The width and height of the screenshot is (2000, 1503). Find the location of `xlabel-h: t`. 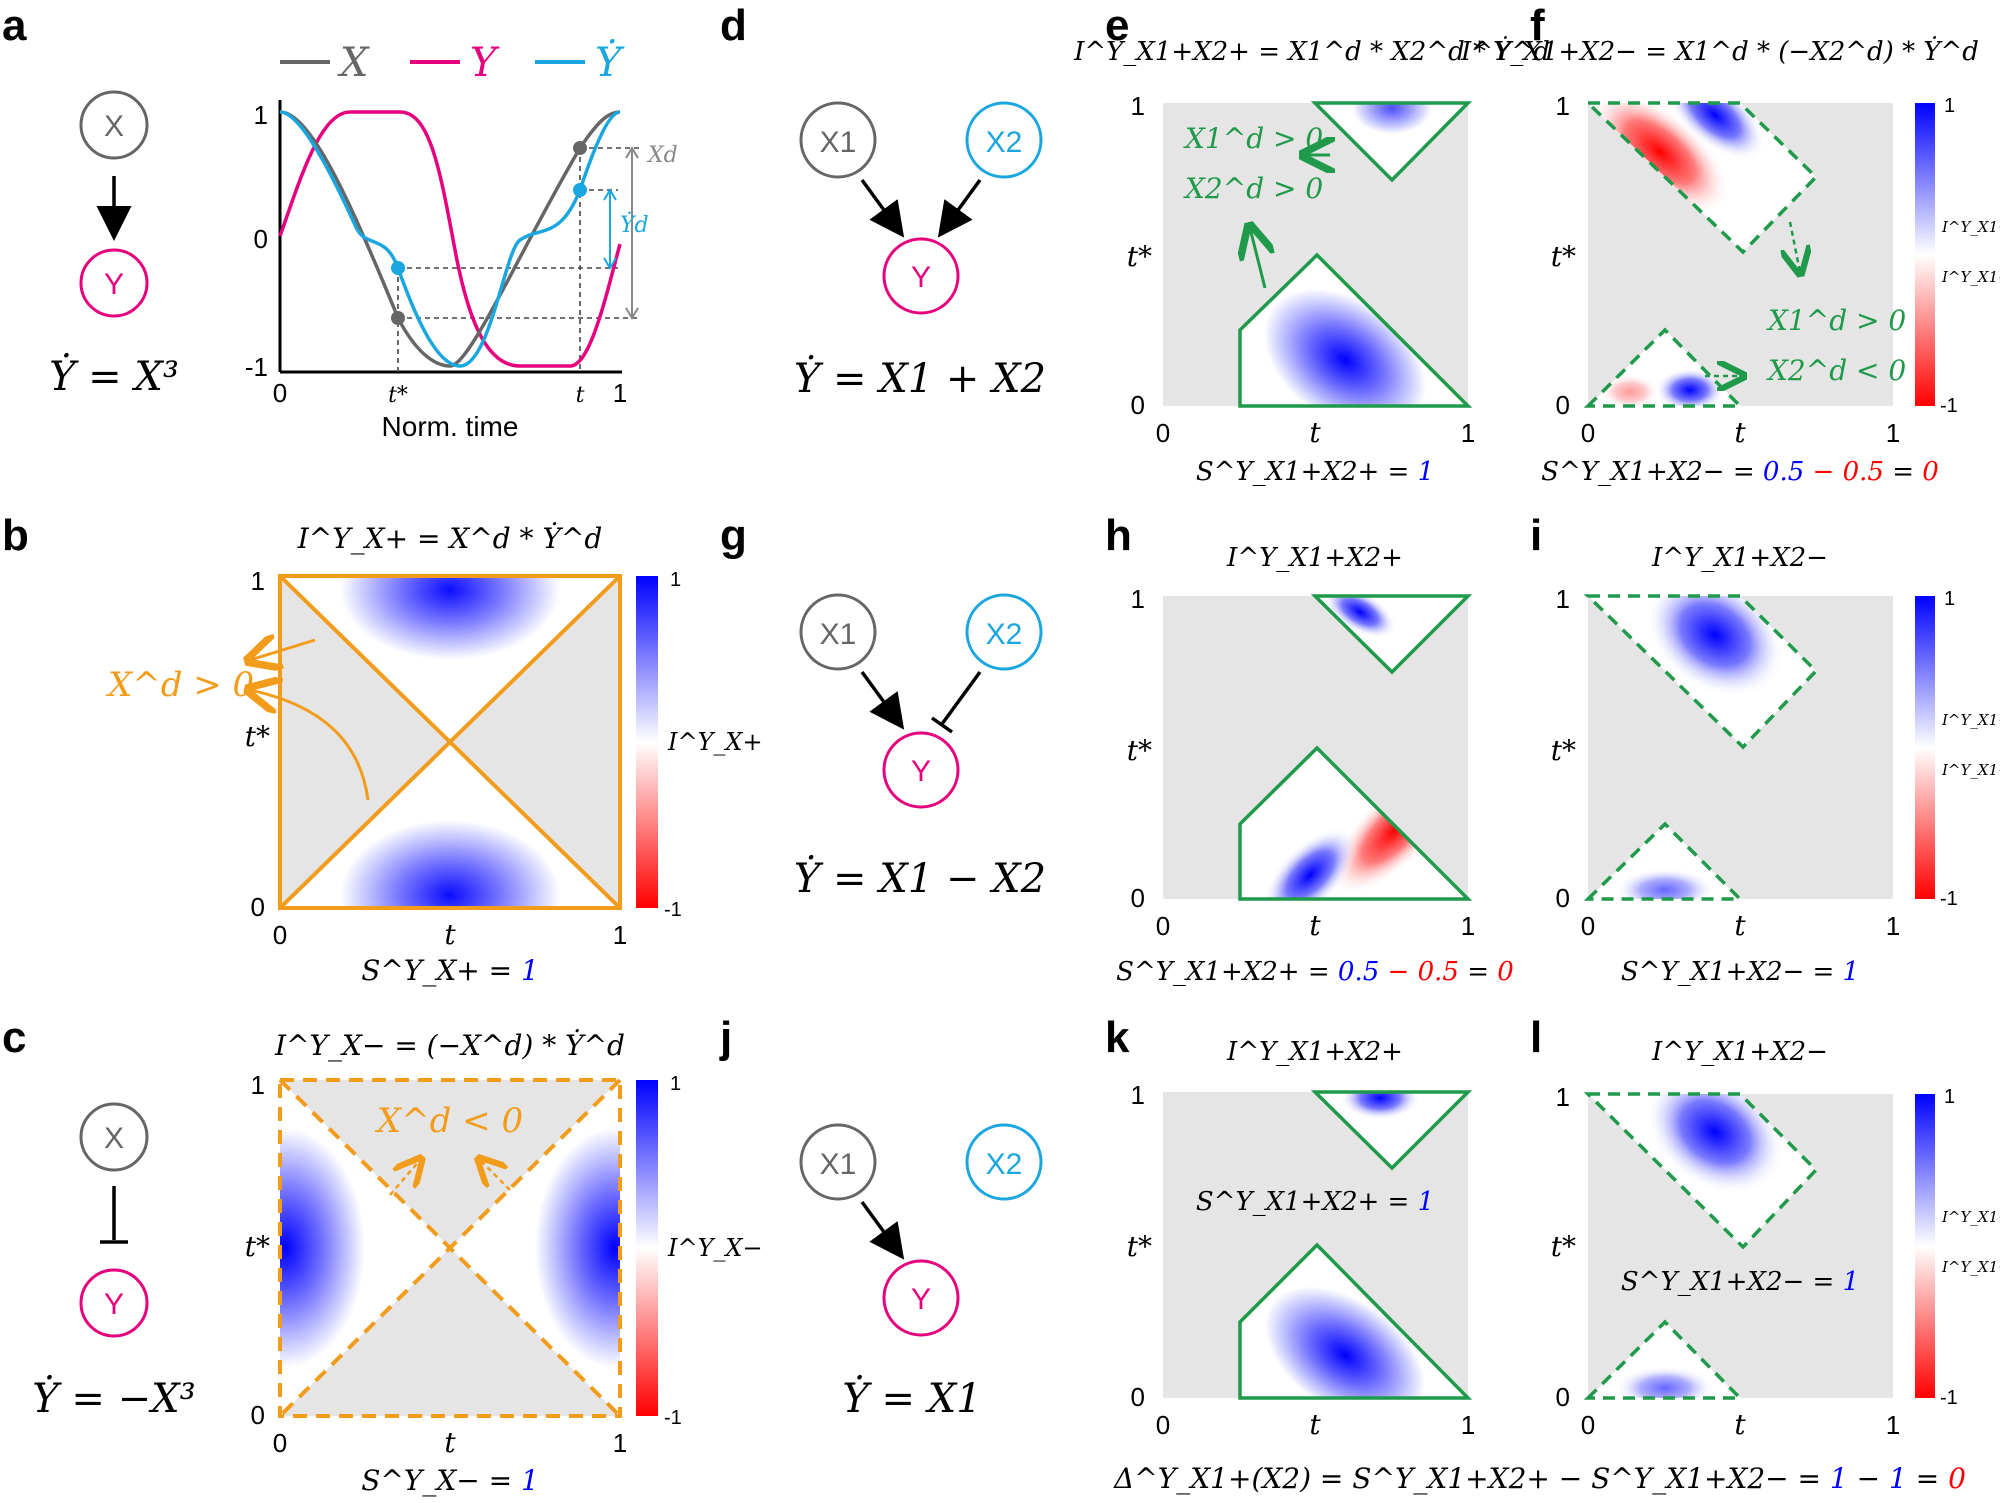

xlabel-h: t is located at coordinates (1315, 925).